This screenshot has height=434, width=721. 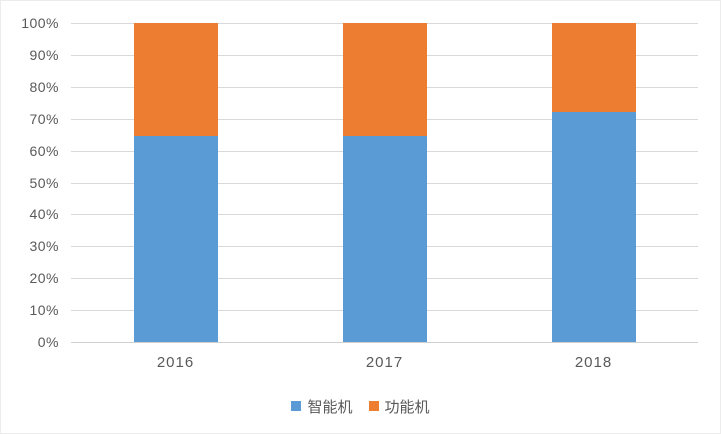 I want to click on gridline, so click(x=384, y=342).